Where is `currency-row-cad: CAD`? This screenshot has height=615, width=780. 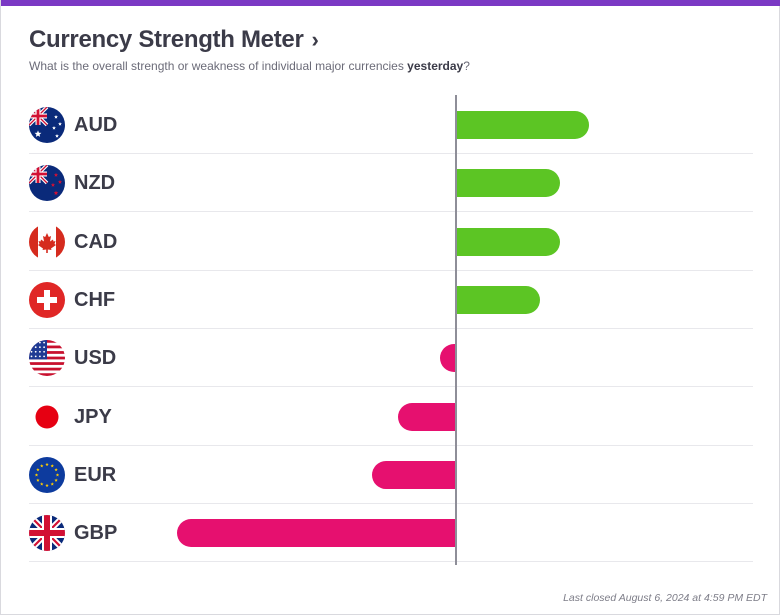 currency-row-cad: CAD is located at coordinates (391, 242).